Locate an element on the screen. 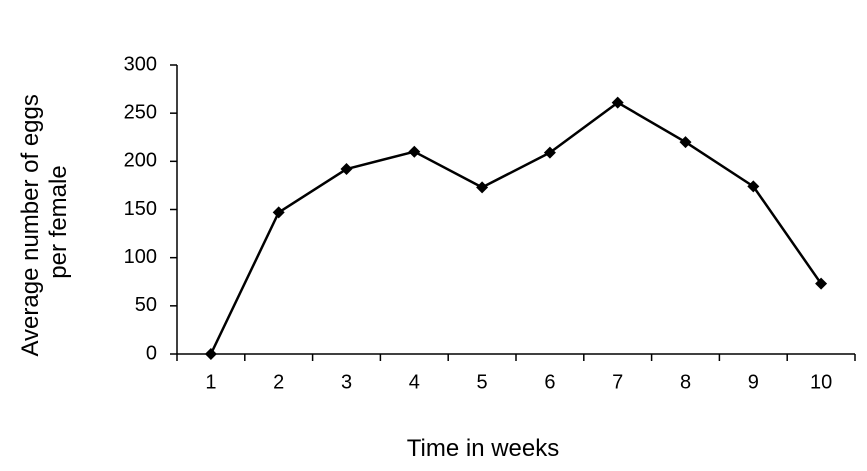 The width and height of the screenshot is (867, 471). y-tick-label: 300 is located at coordinates (140, 64).